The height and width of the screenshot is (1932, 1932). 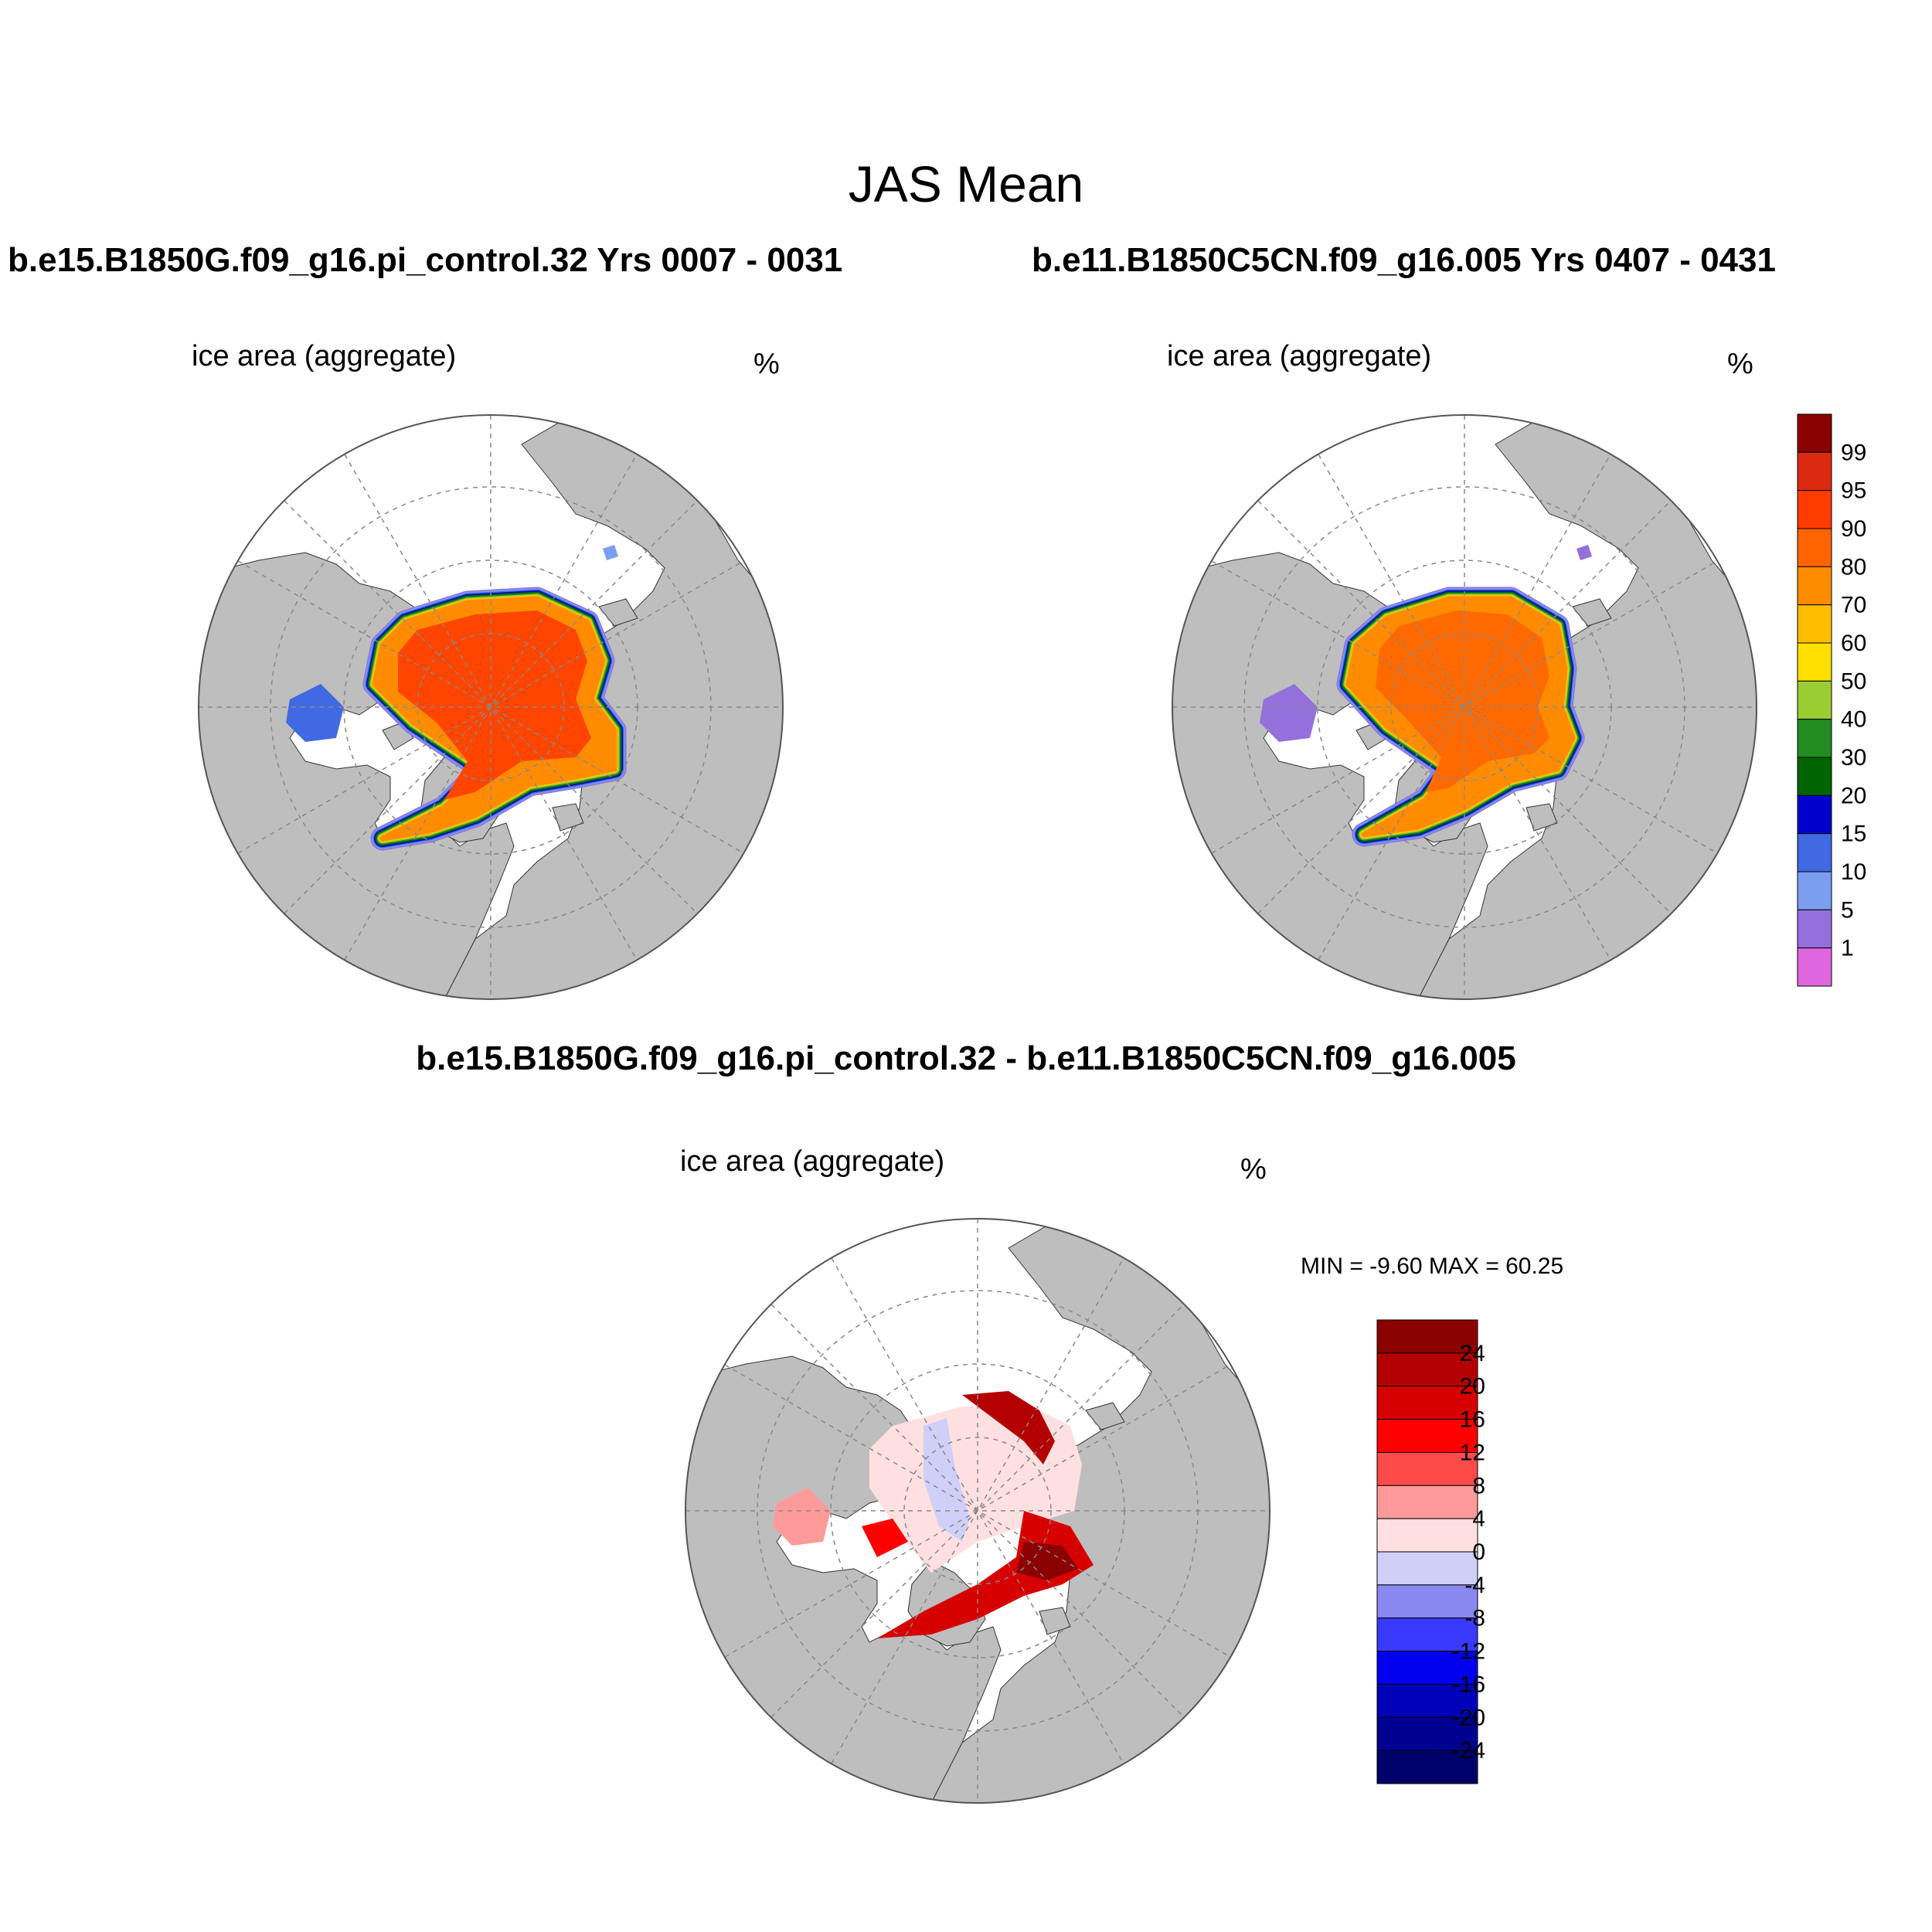 I want to click on ice-colorbar-label: 5, so click(x=1848, y=910).